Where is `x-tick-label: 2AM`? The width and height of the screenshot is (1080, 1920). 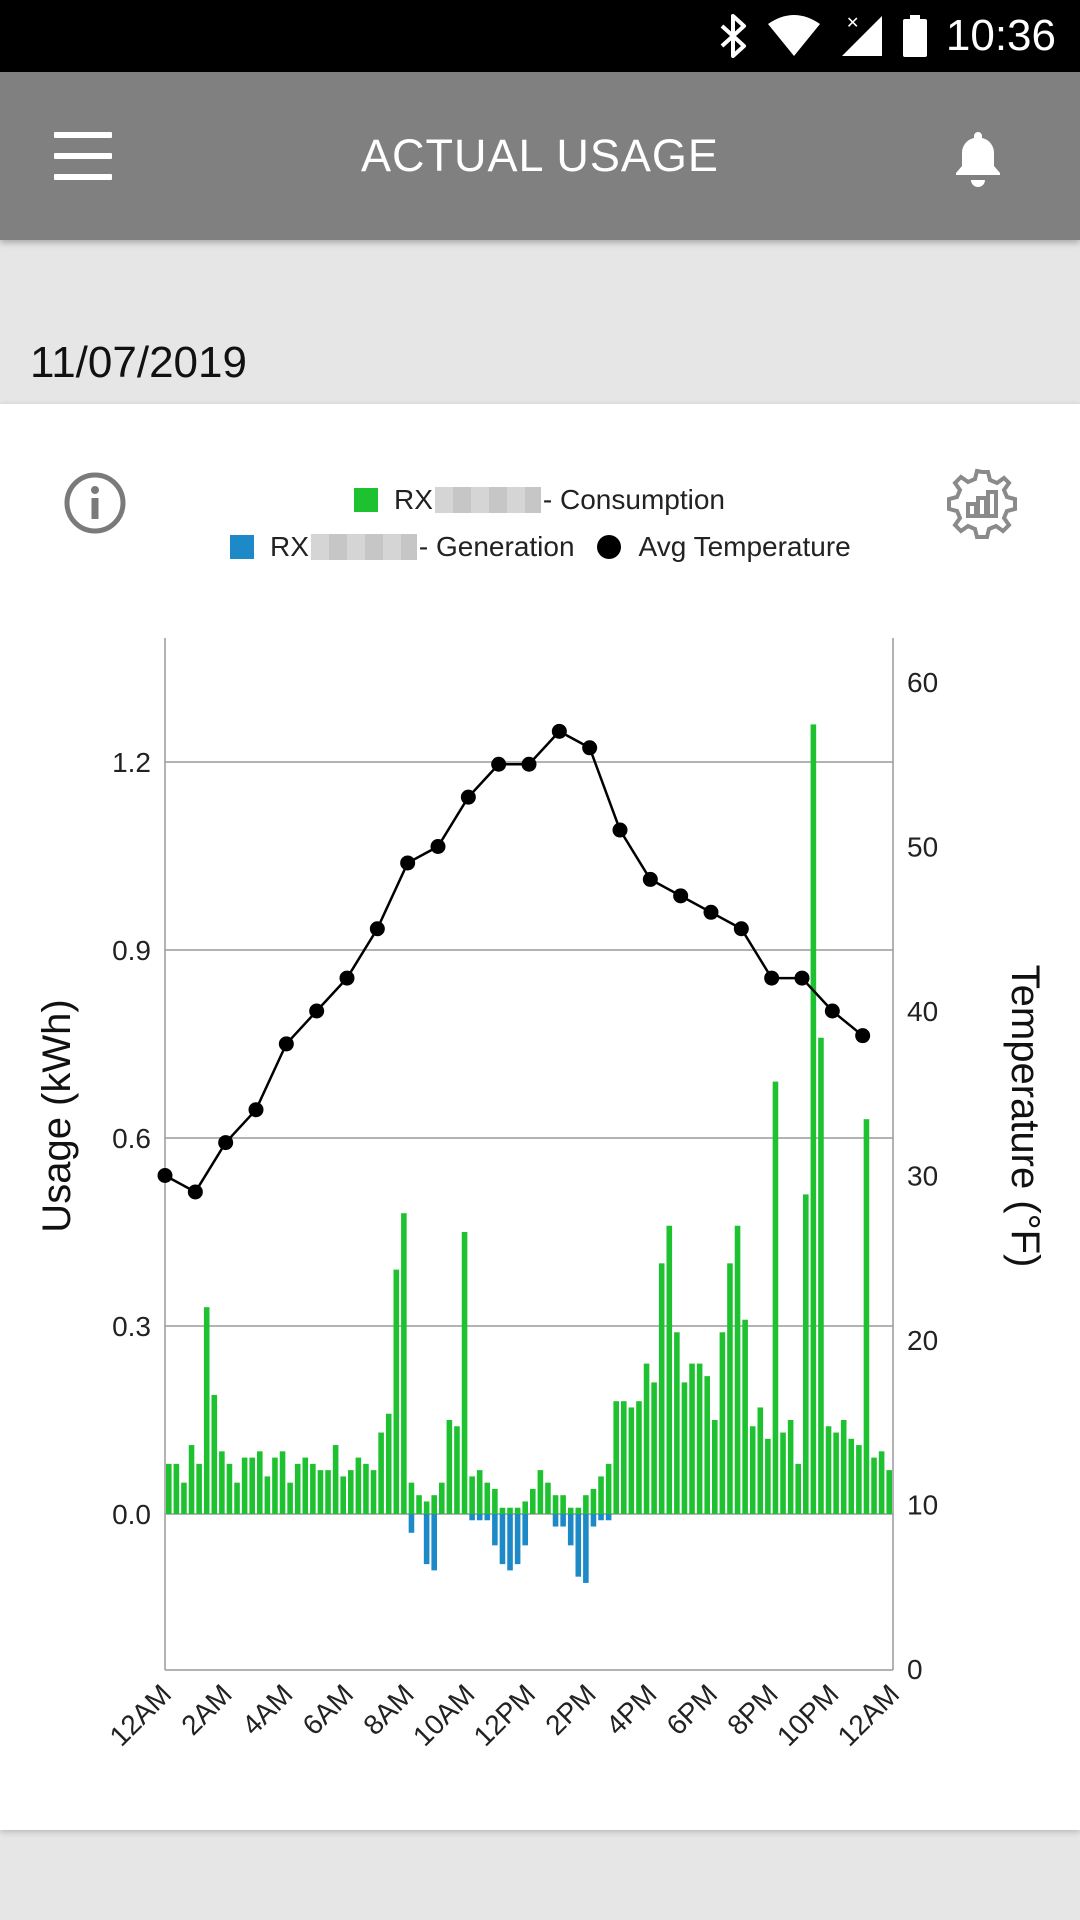
x-tick-label: 2AM is located at coordinates (206, 1709).